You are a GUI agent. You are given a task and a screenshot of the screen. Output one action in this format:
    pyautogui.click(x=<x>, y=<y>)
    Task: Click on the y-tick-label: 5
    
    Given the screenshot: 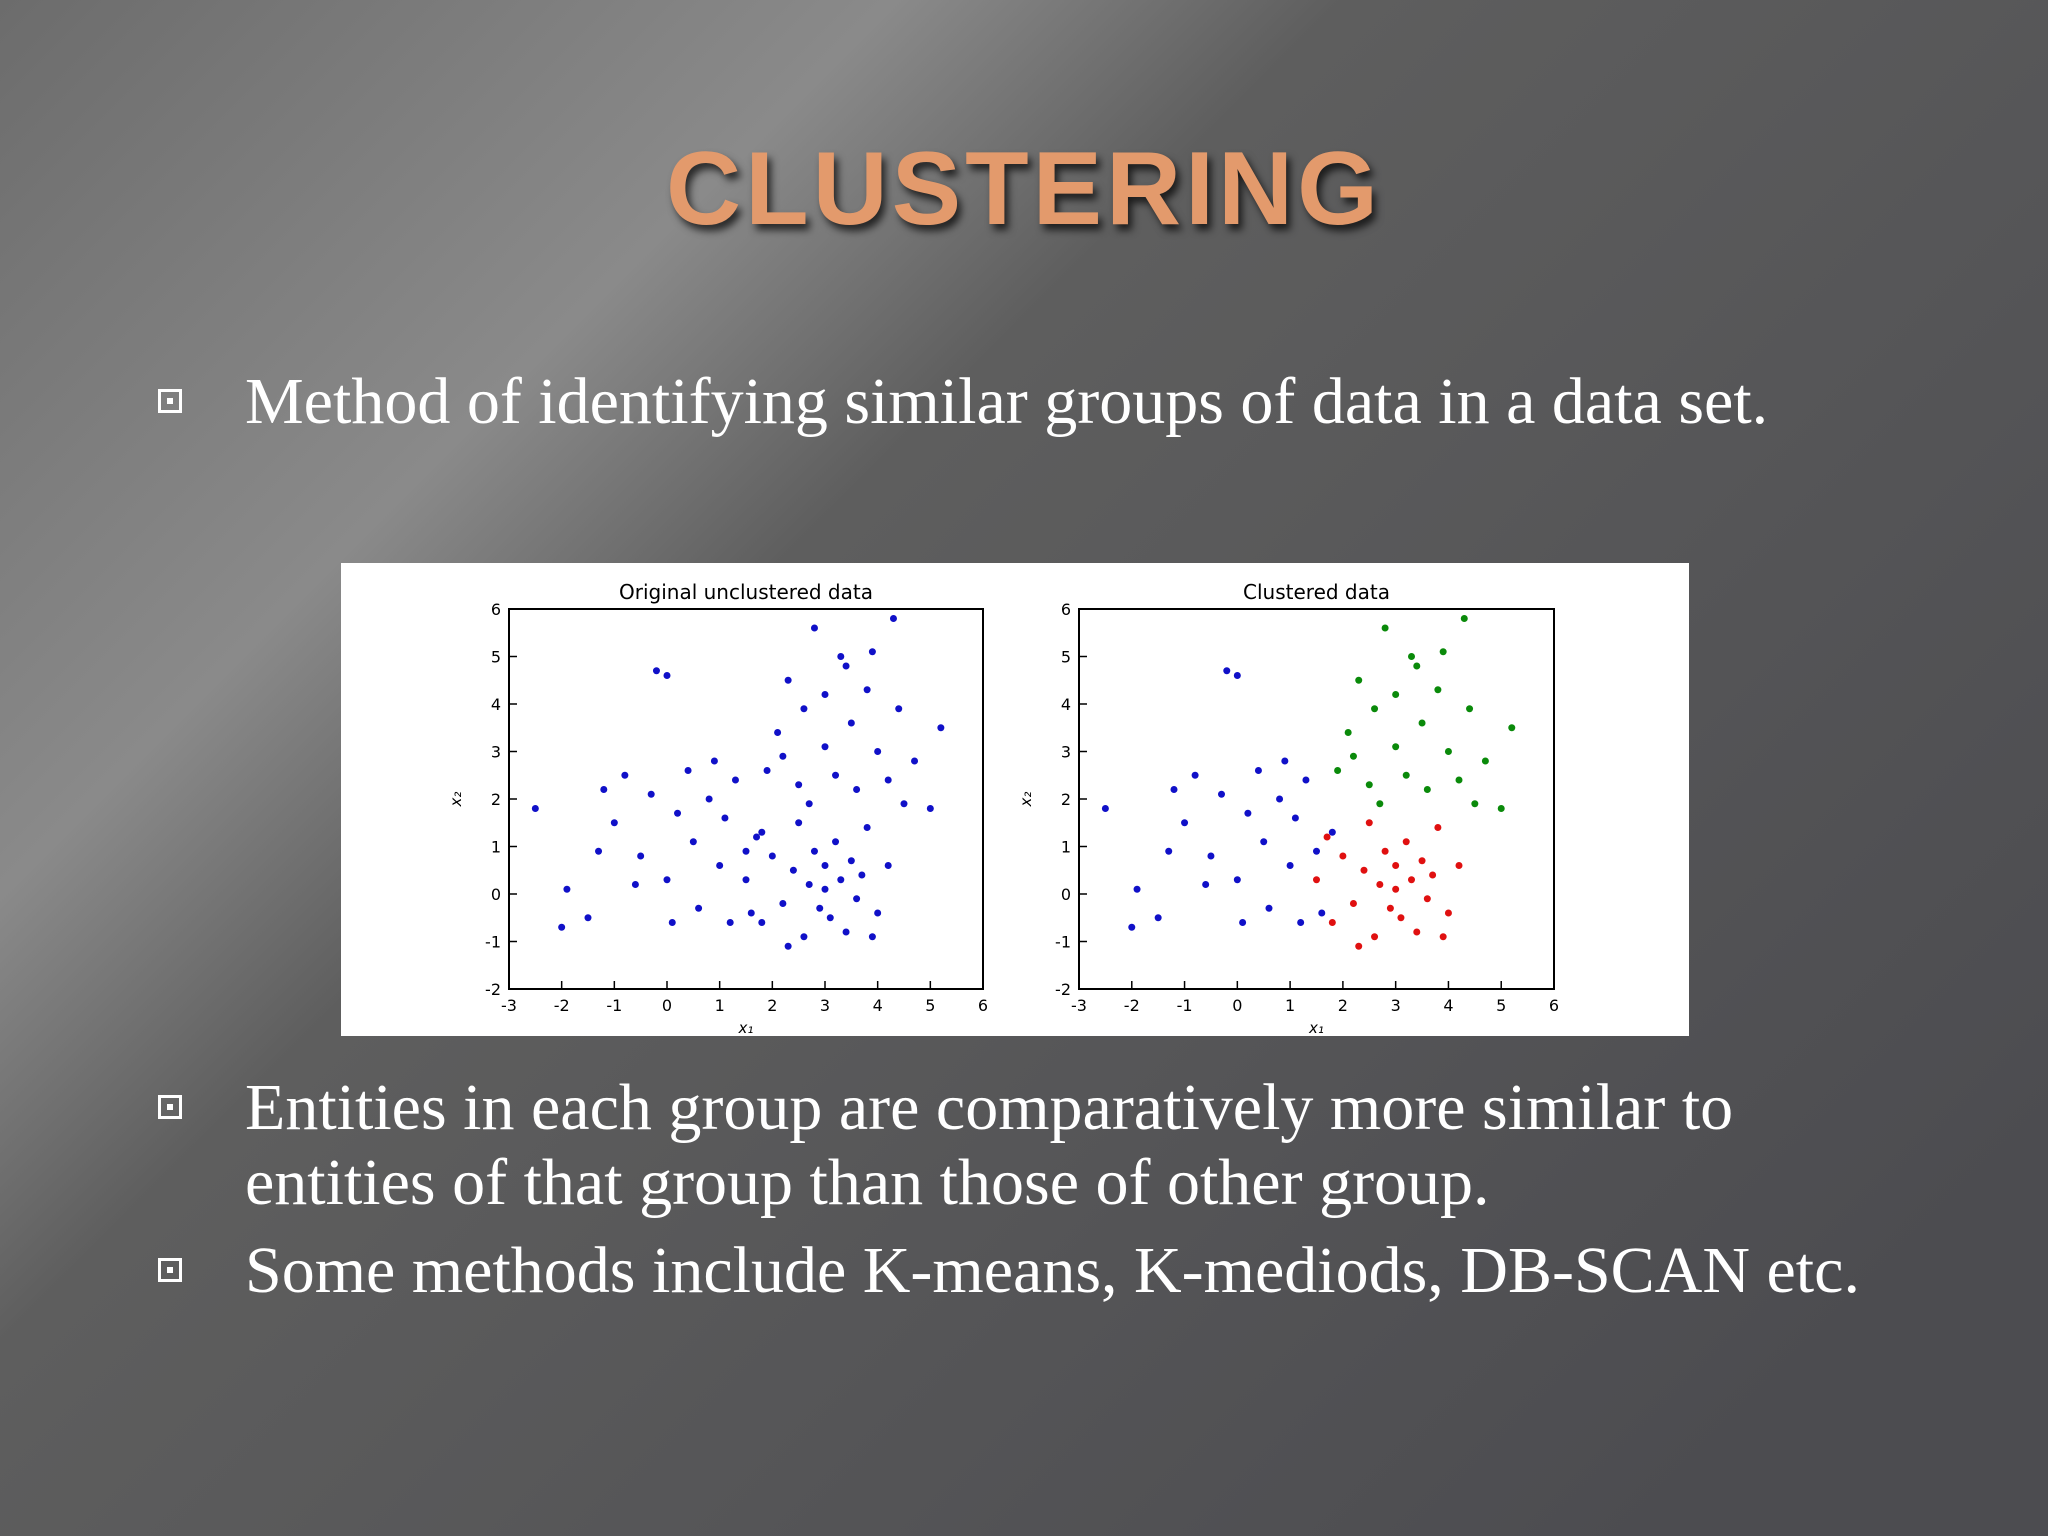 What is the action you would take?
    pyautogui.click(x=1066, y=657)
    